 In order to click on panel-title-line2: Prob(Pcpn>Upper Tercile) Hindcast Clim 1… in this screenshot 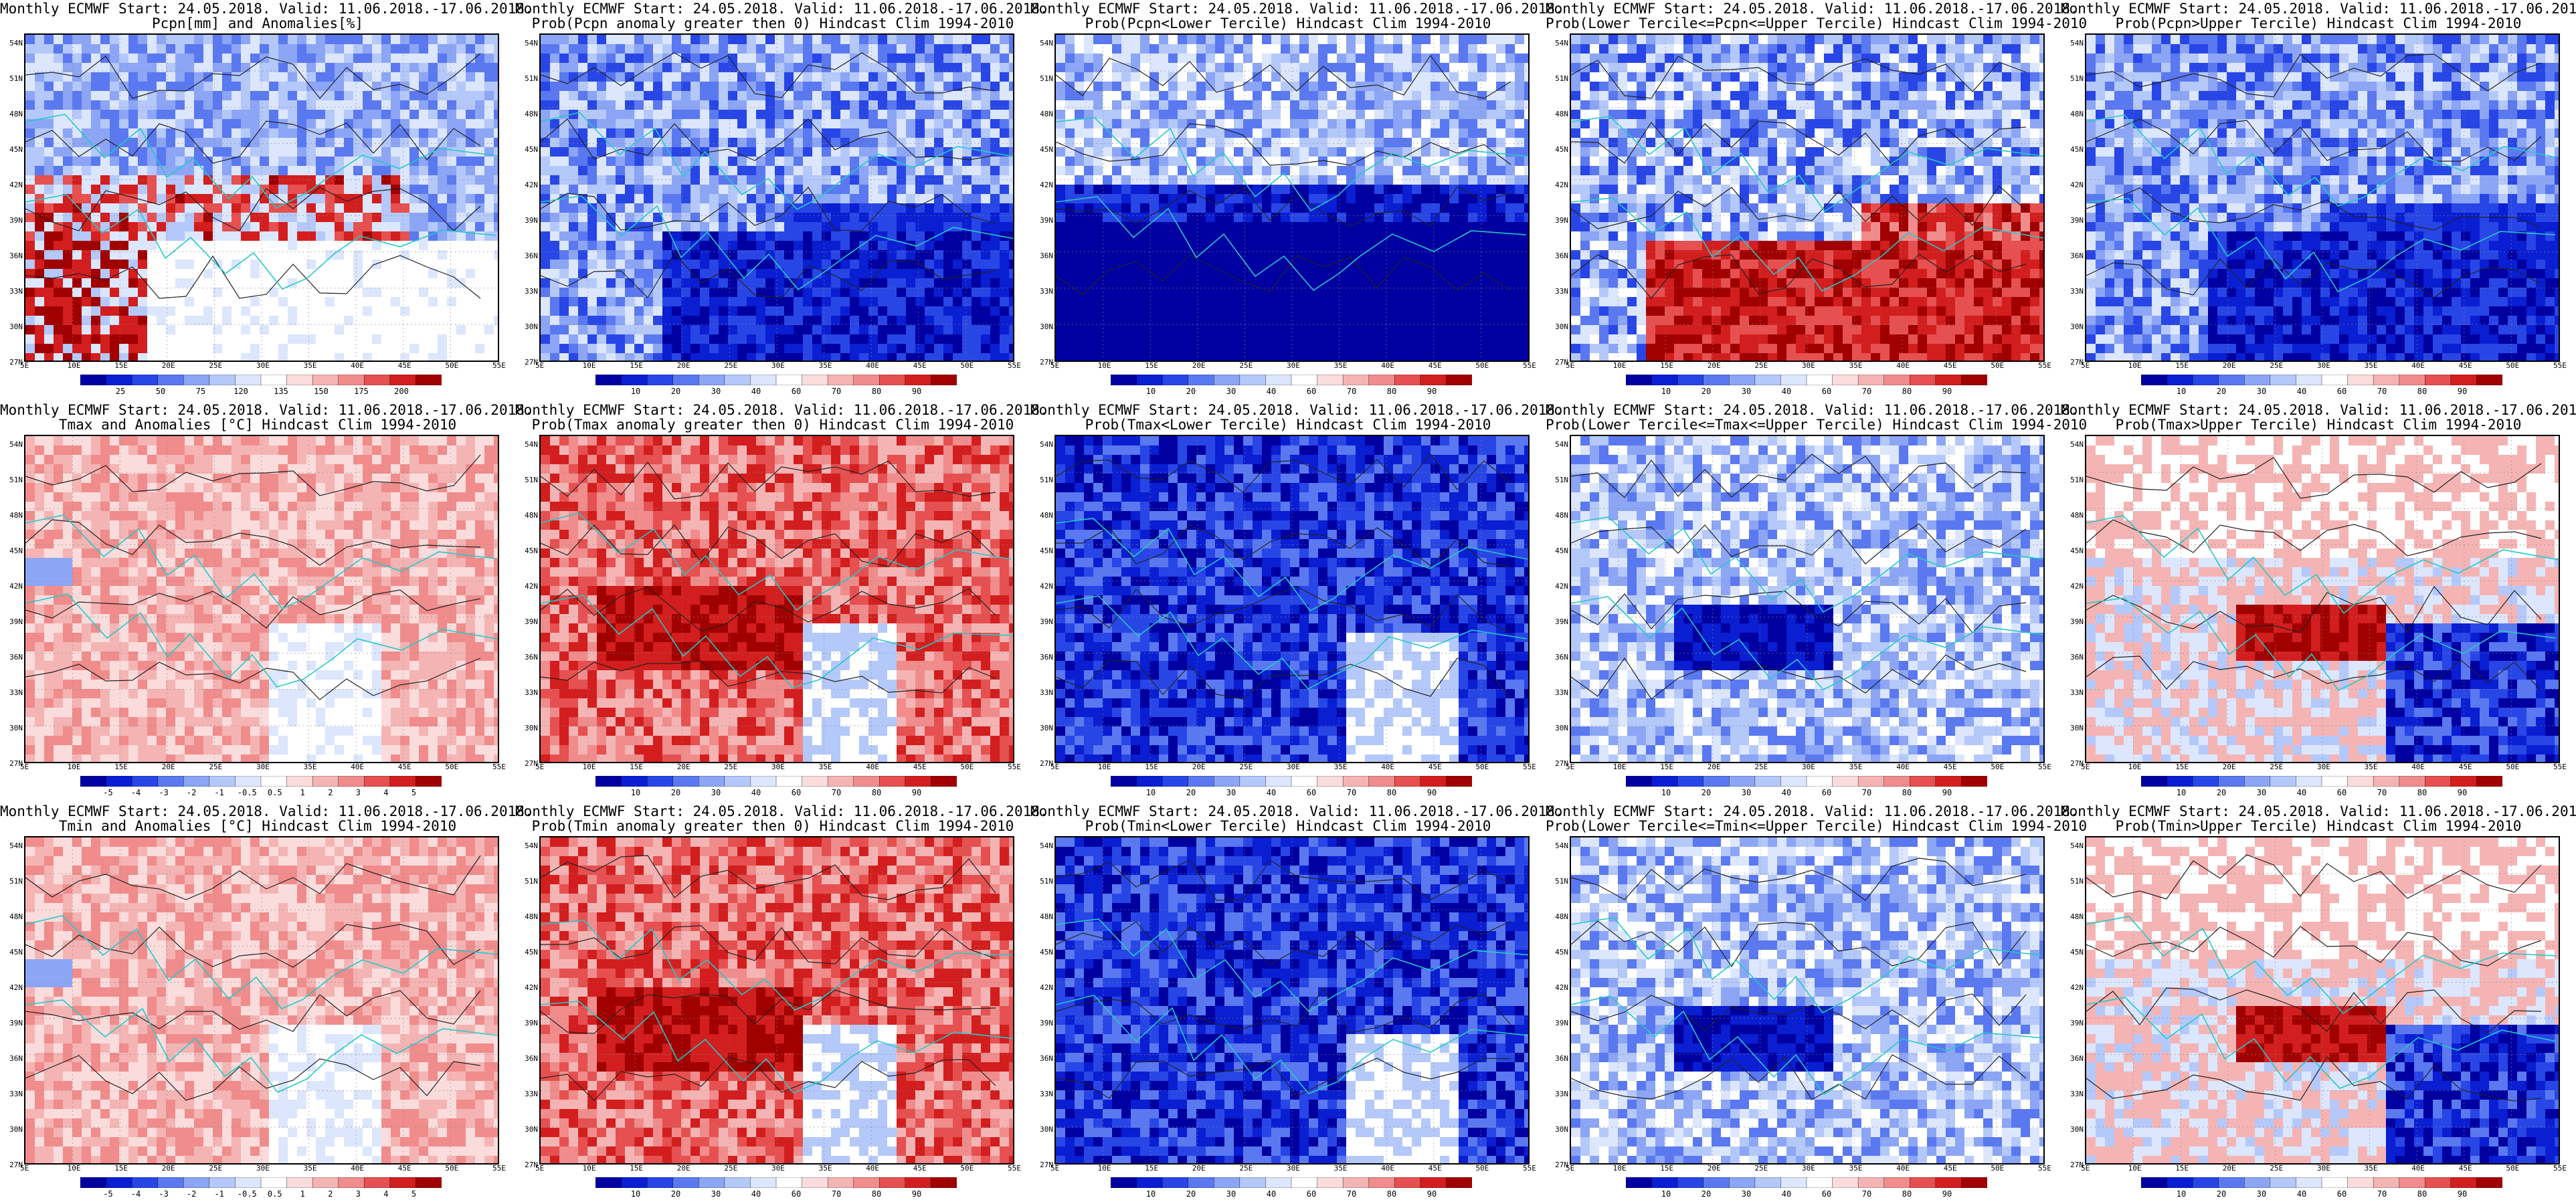, I will do `click(2318, 23)`.